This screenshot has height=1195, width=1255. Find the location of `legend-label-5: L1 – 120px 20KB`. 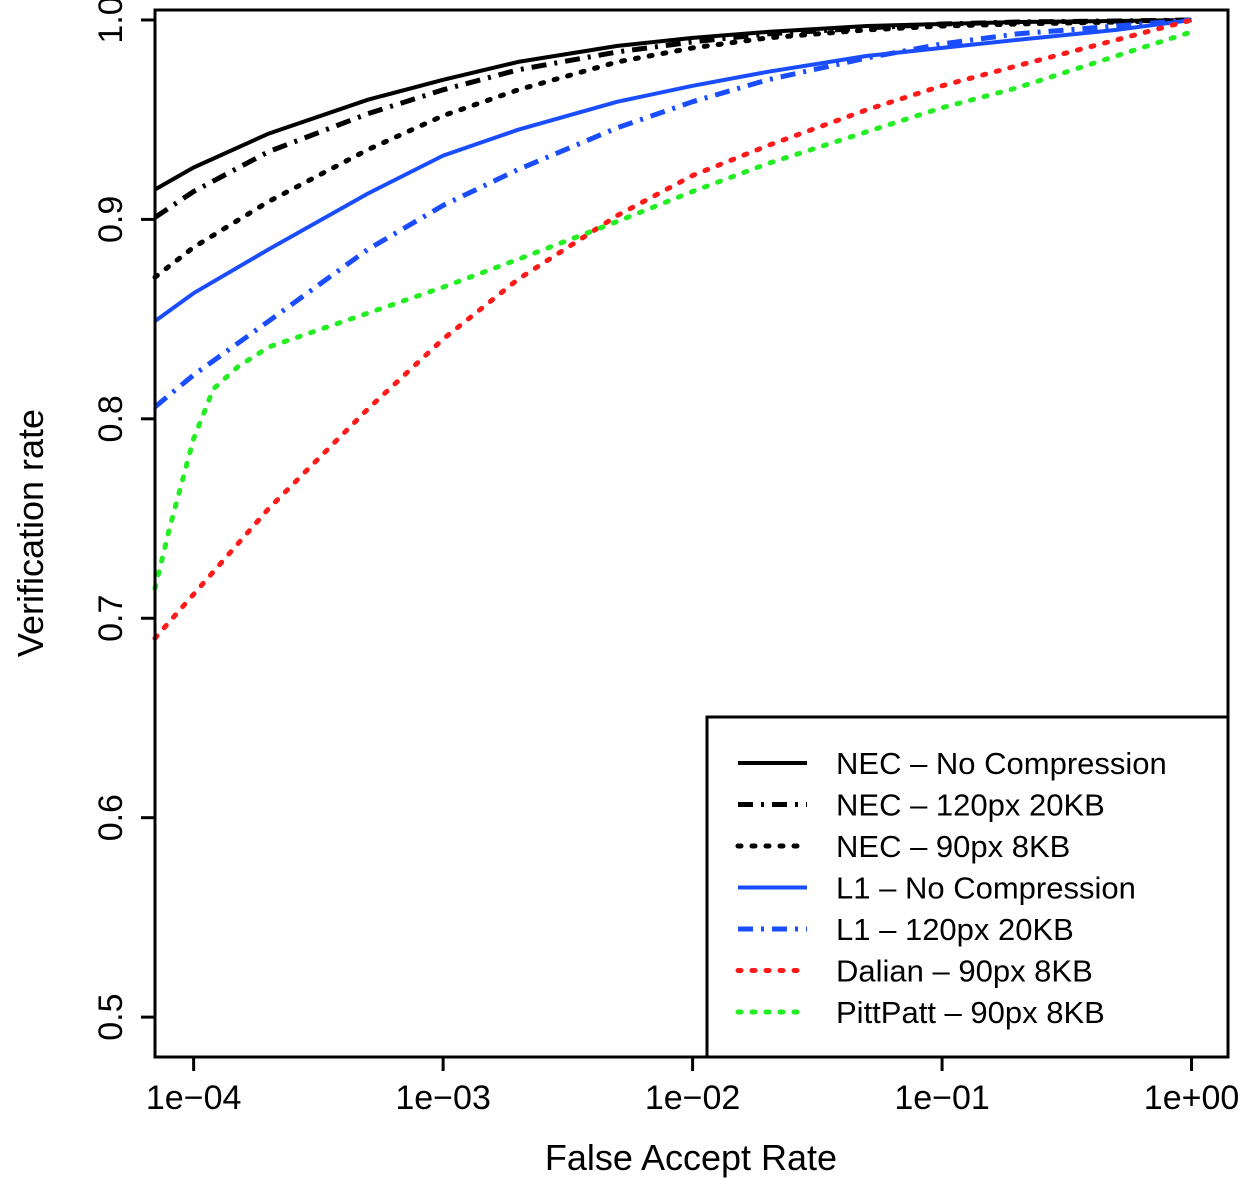

legend-label-5: L1 – 120px 20KB is located at coordinates (955, 929).